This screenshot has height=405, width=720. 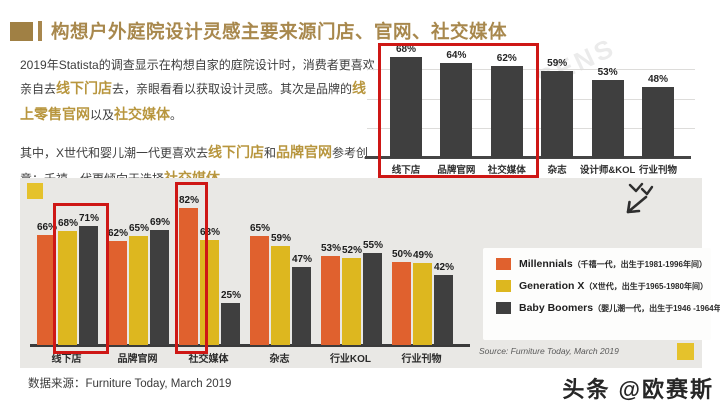 I want to click on bar-value-label: 55%, so click(x=372, y=246).